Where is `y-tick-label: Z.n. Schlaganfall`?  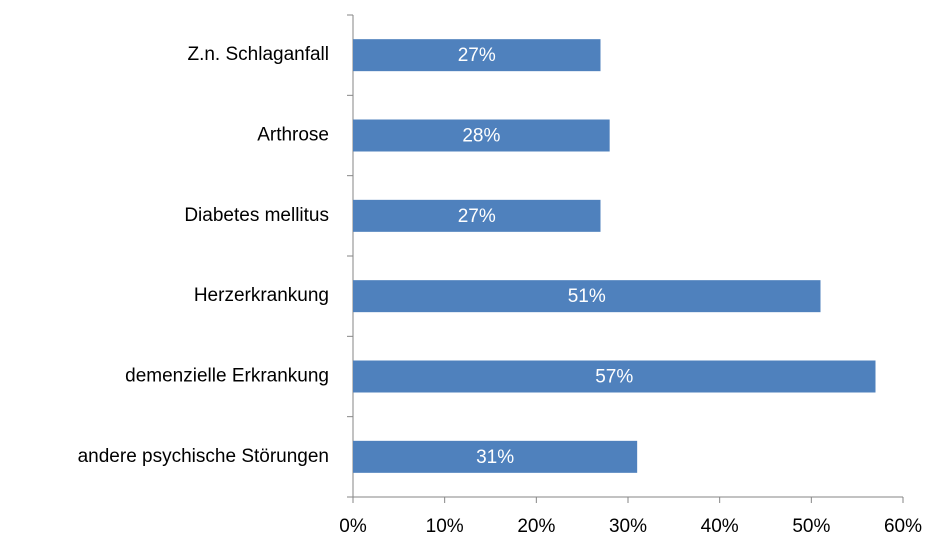 y-tick-label: Z.n. Schlaganfall is located at coordinates (258, 54).